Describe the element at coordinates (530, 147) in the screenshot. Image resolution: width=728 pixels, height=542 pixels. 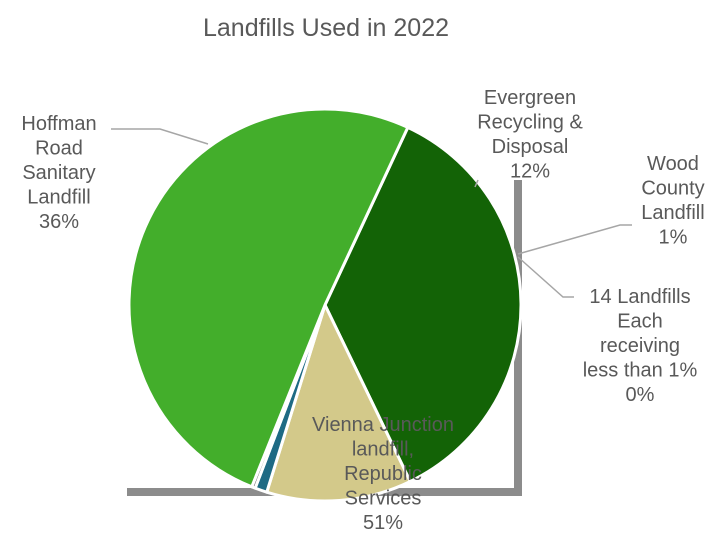
I see `slice-label-line: Disposal` at that location.